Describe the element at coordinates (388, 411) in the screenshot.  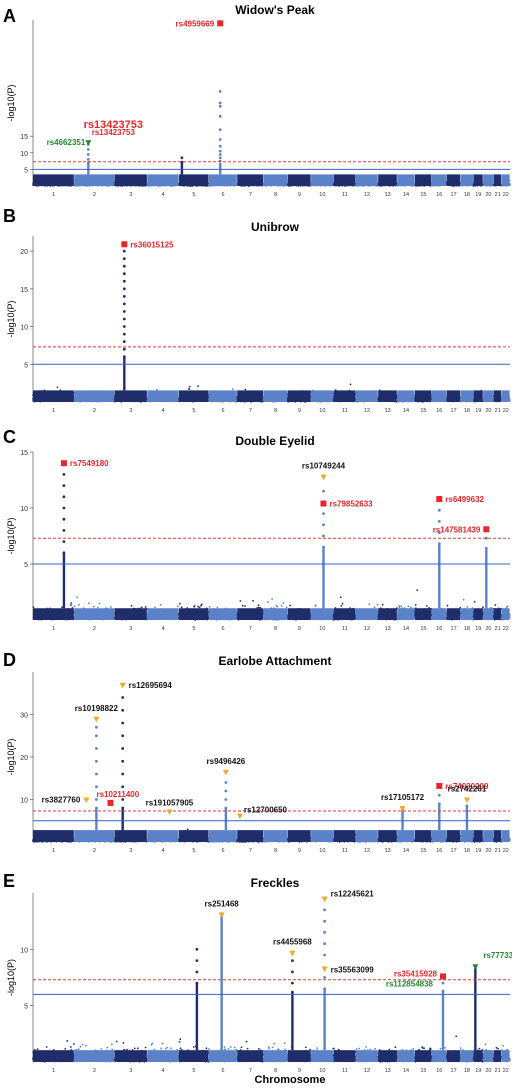
I see `chromosome-label-b: 13` at that location.